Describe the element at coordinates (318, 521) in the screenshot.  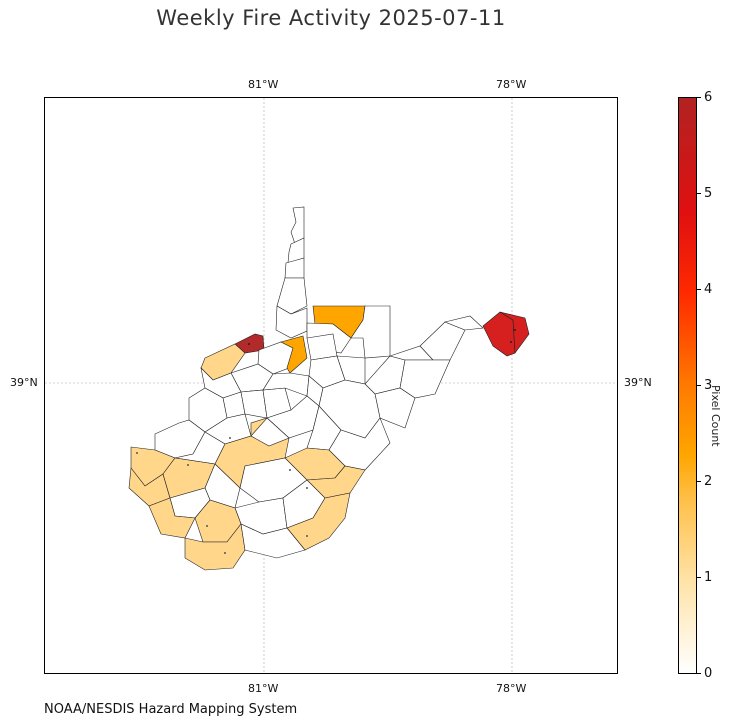
I see `county-monroe` at that location.